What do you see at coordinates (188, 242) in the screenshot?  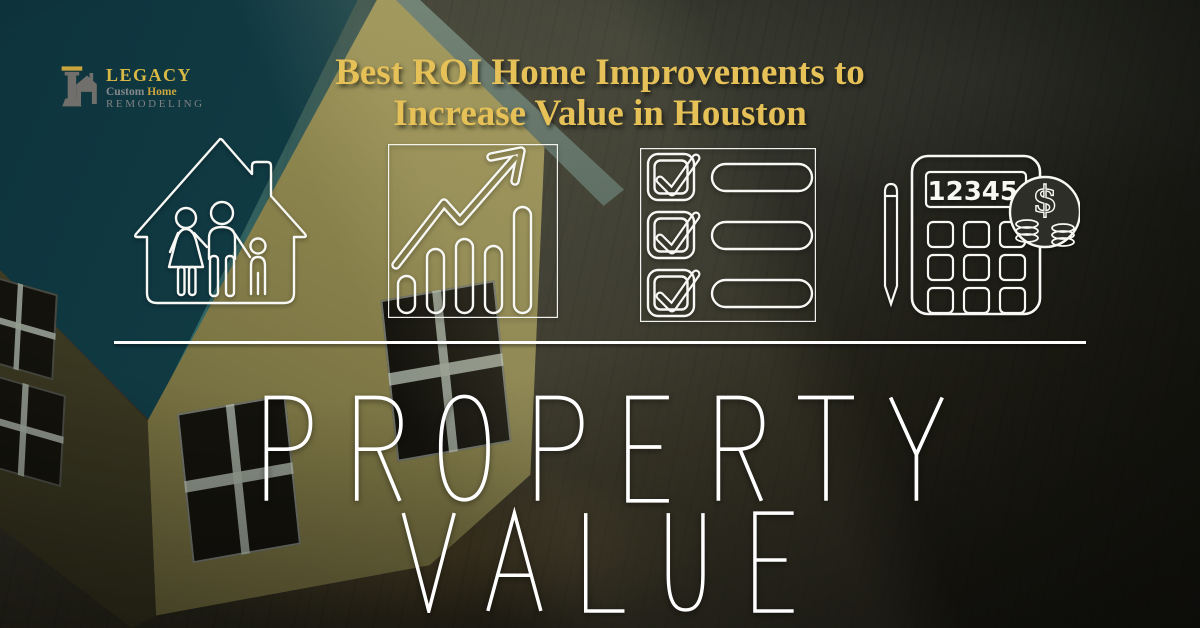 I see `woman-arms` at bounding box center [188, 242].